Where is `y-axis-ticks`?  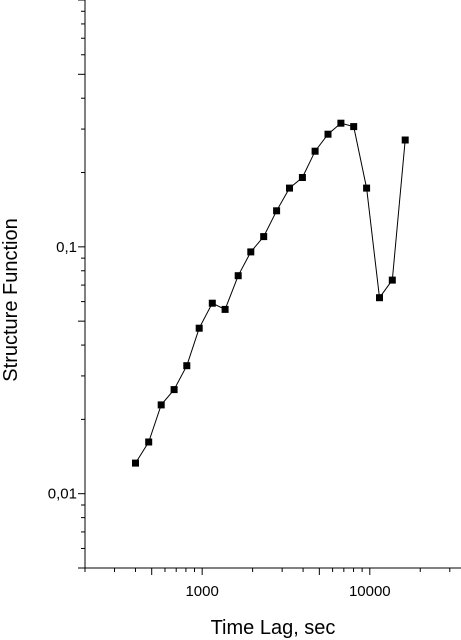
y-axis-ticks is located at coordinates (81, 284).